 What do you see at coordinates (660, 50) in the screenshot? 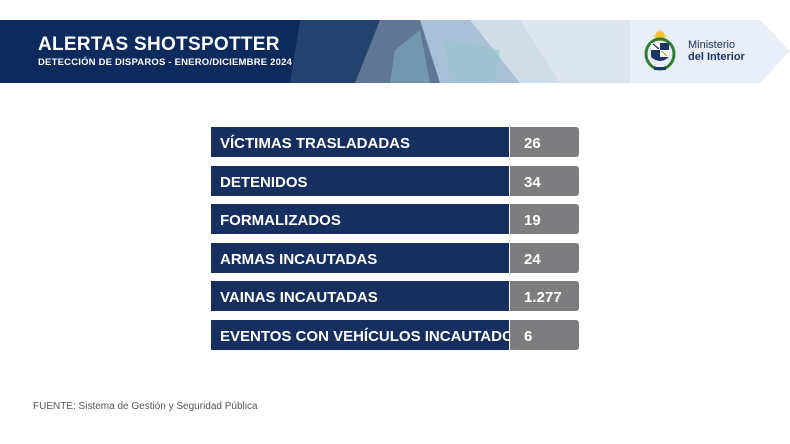
I see `coat-of-arms-icon` at bounding box center [660, 50].